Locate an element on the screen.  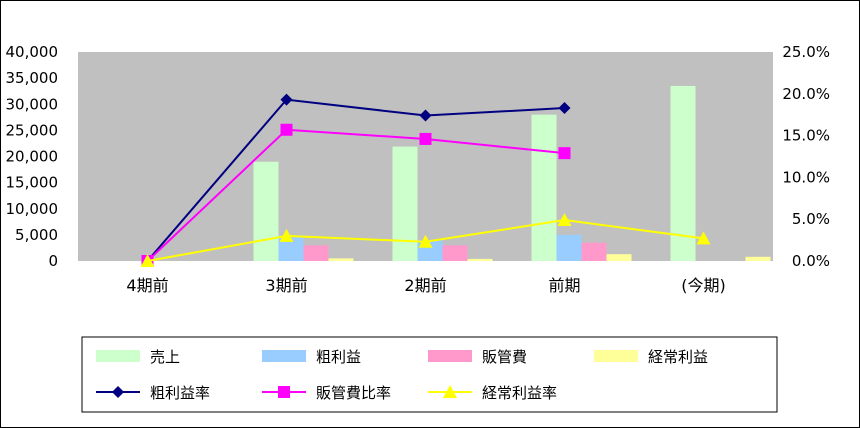
legend-label: 販管費 is located at coordinates (504, 357).